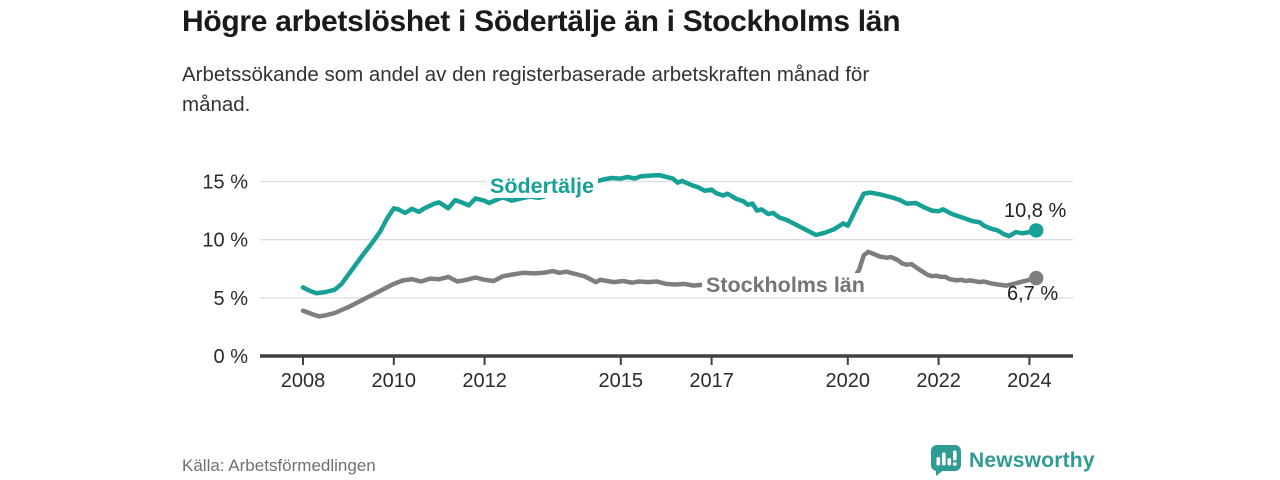  What do you see at coordinates (711, 381) in the screenshot?
I see `x-tick-label: 2017` at bounding box center [711, 381].